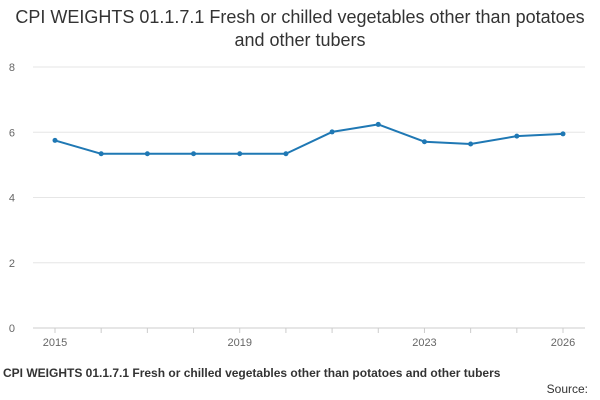 Image resolution: width=600 pixels, height=400 pixels. What do you see at coordinates (563, 343) in the screenshot?
I see `x-tick-label: 2026` at bounding box center [563, 343].